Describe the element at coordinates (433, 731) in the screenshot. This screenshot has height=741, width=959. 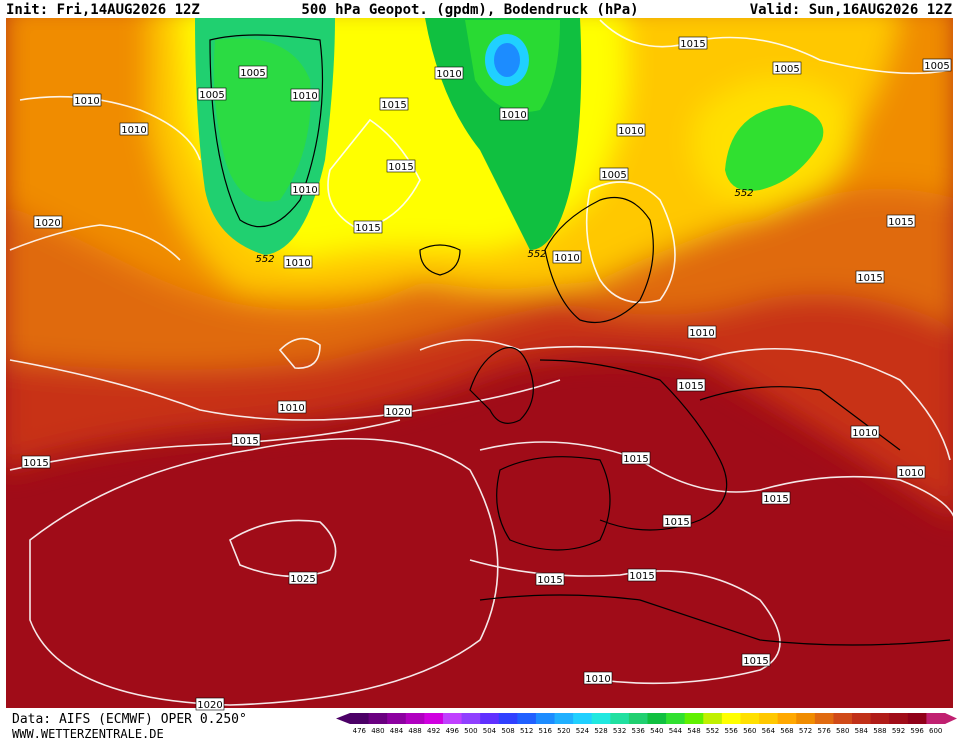
I see `colorbar-label: 492` at that location.